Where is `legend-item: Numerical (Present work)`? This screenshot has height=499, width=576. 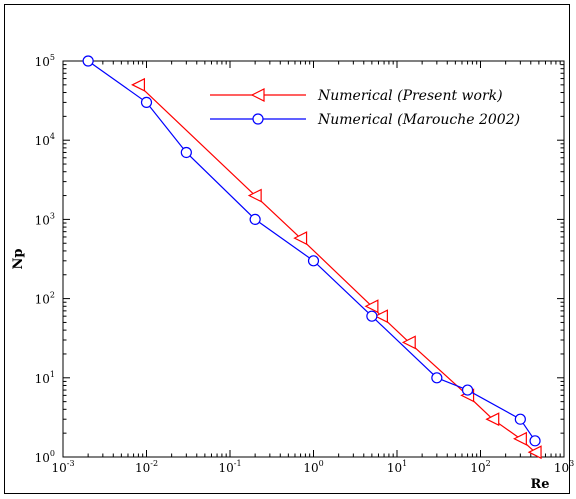
legend-item: Numerical (Present work) is located at coordinates (356, 96).